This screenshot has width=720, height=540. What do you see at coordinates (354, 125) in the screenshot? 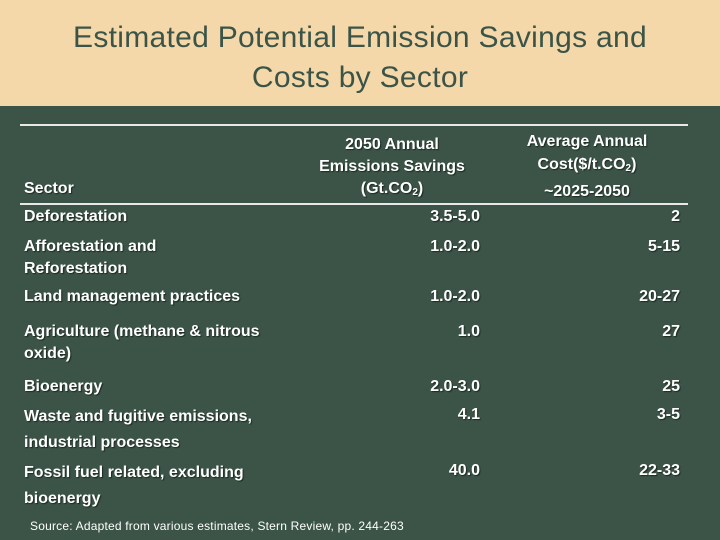
I see `table-top-rule` at bounding box center [354, 125].